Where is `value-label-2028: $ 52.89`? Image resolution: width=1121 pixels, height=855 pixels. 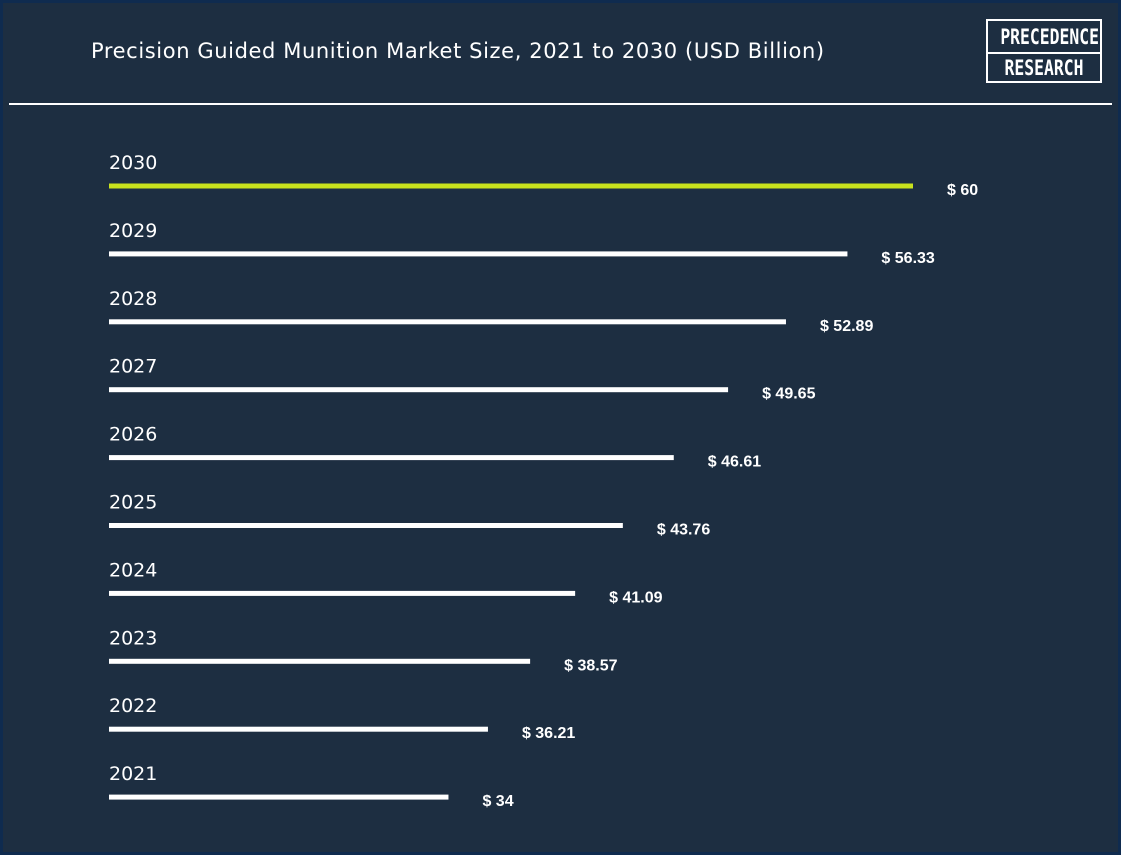
value-label-2028: $ 52.89 is located at coordinates (846, 326).